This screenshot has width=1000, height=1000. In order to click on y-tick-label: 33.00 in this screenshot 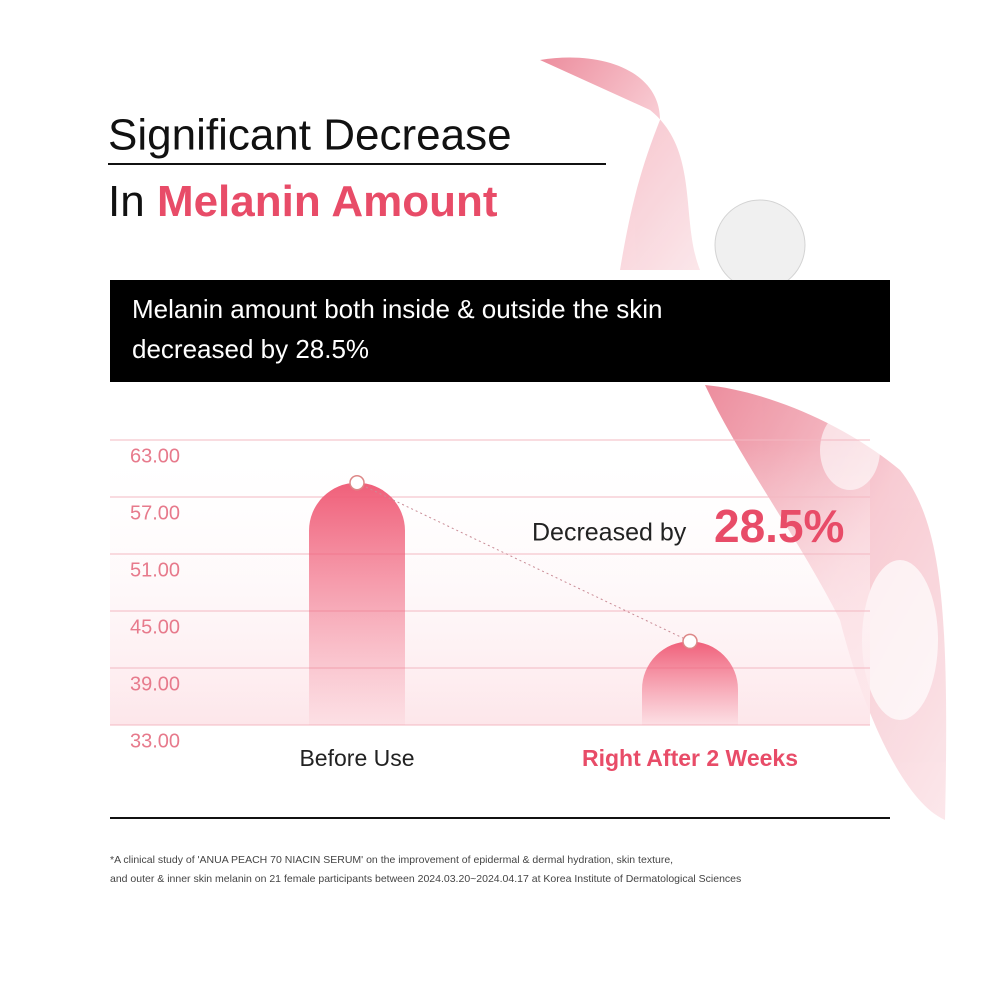, I will do `click(155, 741)`.